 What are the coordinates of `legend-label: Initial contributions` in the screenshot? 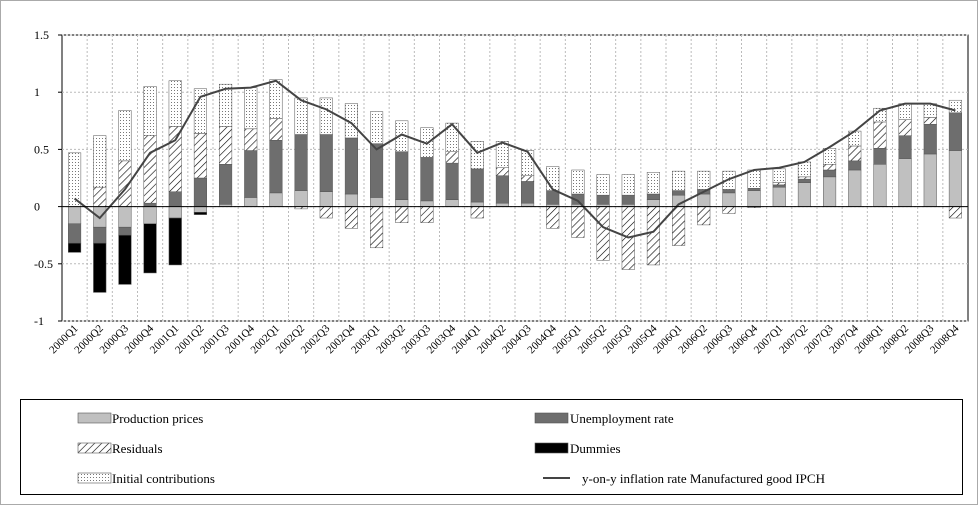 It's located at (163, 478).